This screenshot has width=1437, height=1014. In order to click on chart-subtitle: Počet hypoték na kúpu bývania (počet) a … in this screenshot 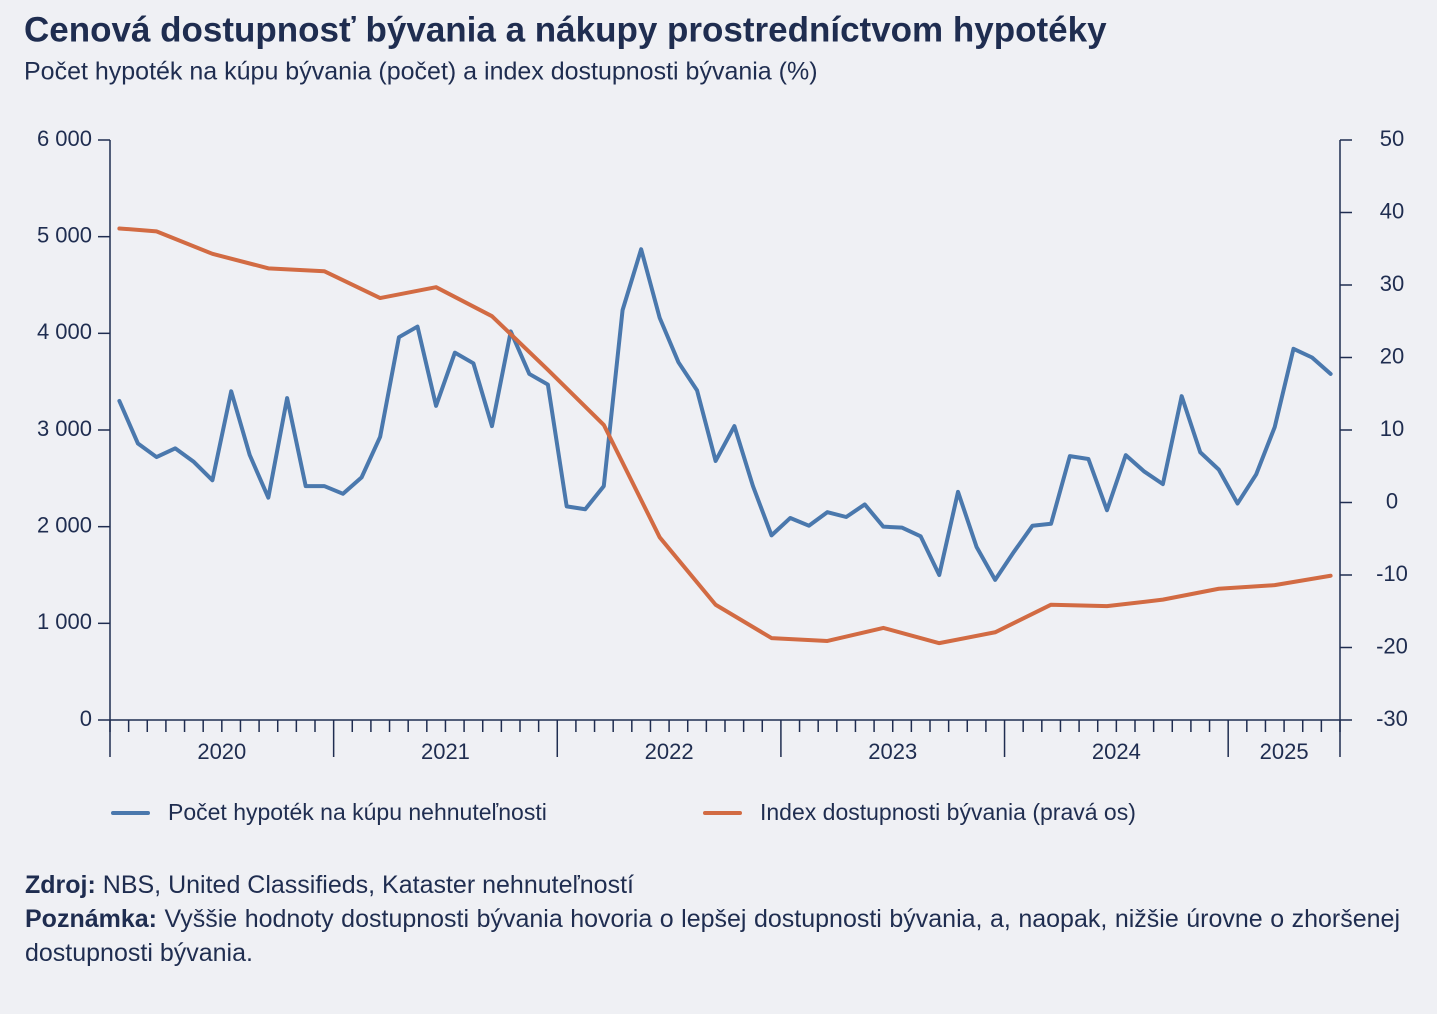, I will do `click(421, 72)`.